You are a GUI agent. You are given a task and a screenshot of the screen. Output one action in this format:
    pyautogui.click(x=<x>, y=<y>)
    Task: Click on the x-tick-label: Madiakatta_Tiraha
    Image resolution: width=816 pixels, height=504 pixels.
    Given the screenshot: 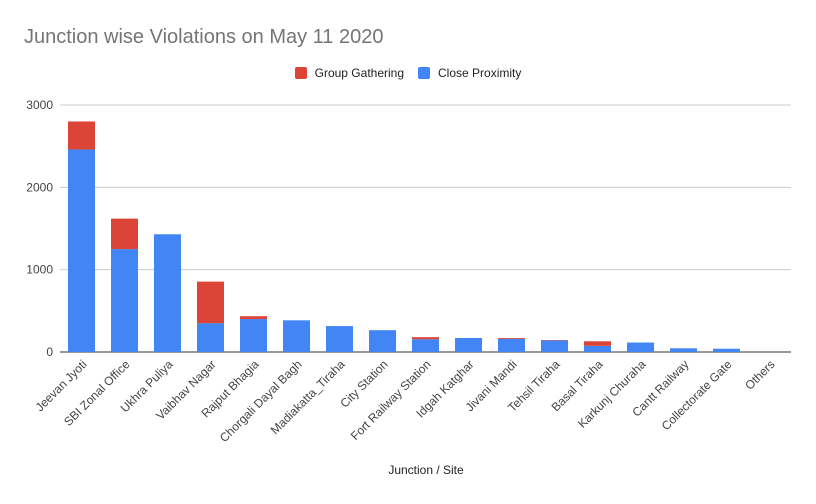 What is the action you would take?
    pyautogui.click(x=308, y=397)
    